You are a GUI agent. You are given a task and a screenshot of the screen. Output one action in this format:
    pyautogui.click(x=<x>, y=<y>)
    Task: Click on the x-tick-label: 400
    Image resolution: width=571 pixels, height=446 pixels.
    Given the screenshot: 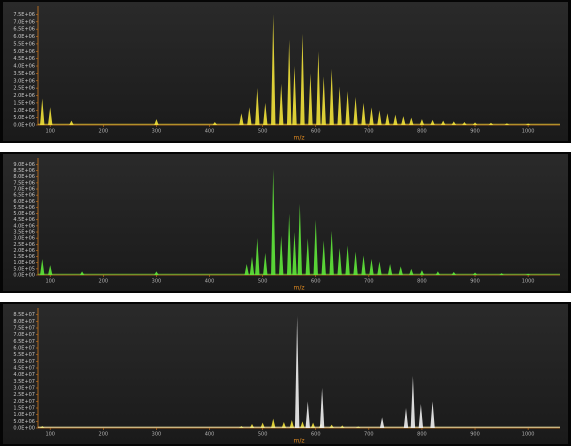 What is the action you would take?
    pyautogui.click(x=210, y=132)
    